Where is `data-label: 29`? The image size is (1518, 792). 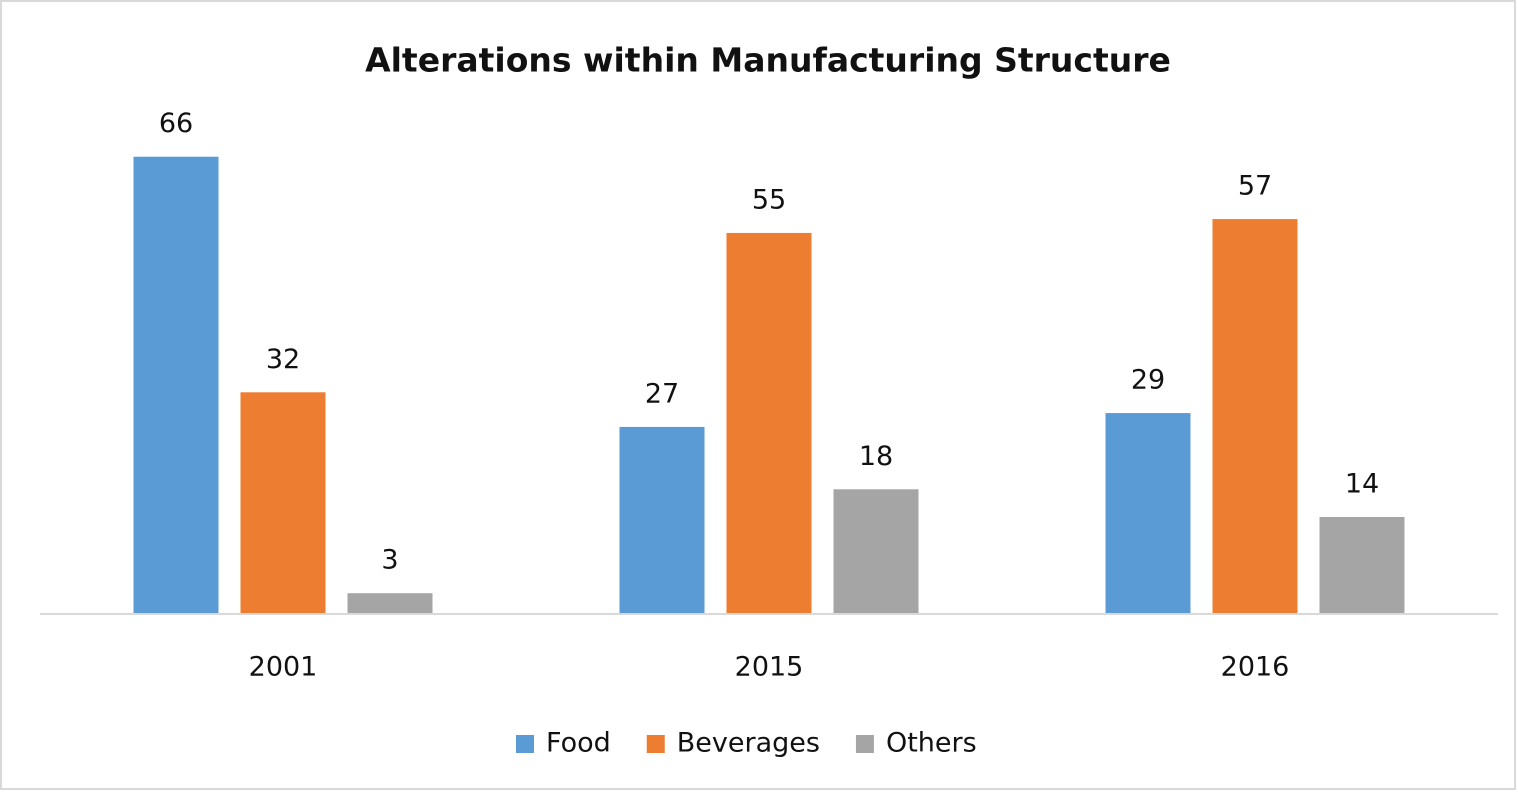
data-label: 29 is located at coordinates (1148, 380).